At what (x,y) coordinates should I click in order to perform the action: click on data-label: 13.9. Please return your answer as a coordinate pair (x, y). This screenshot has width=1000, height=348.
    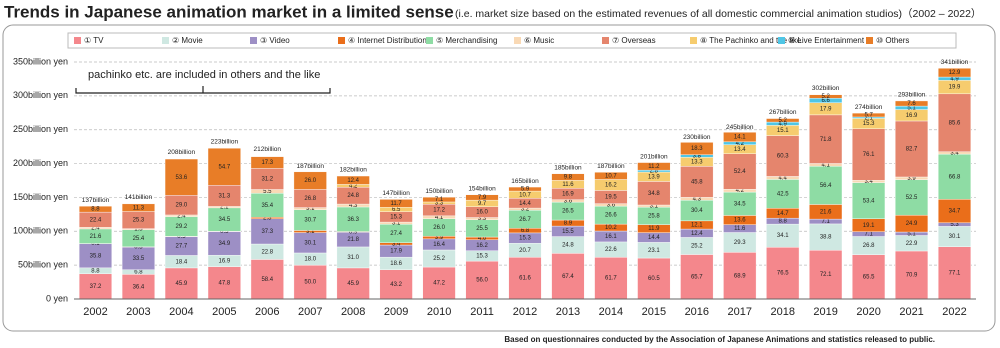
    Looking at the image, I should click on (654, 177).